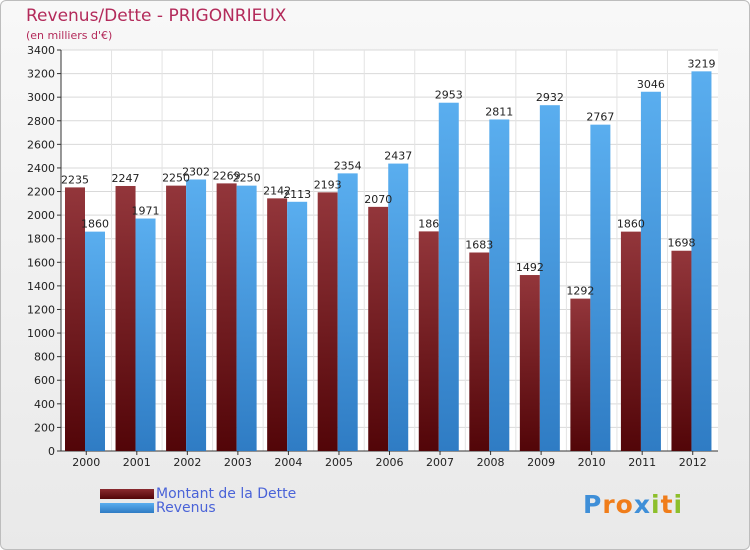 This screenshot has width=750, height=550. Describe the element at coordinates (667, 504) in the screenshot. I see `logo-letter: t` at that location.